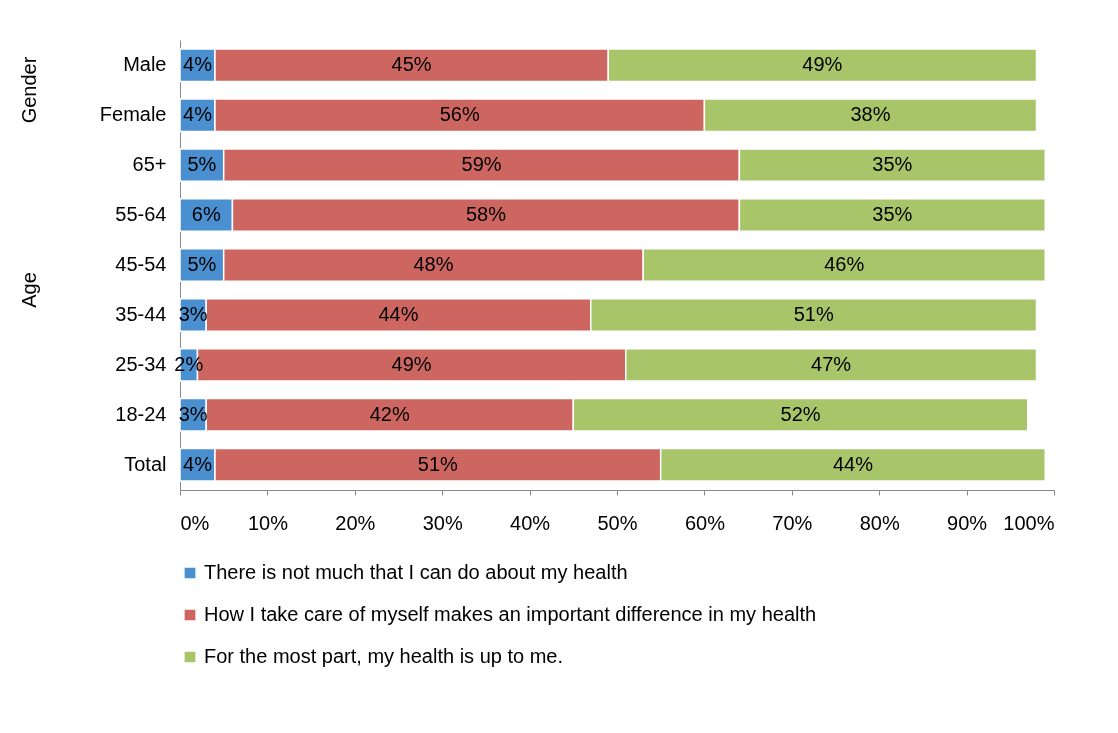 This screenshot has width=1118, height=733. I want to click on y-tick-label: Female, so click(133, 114).